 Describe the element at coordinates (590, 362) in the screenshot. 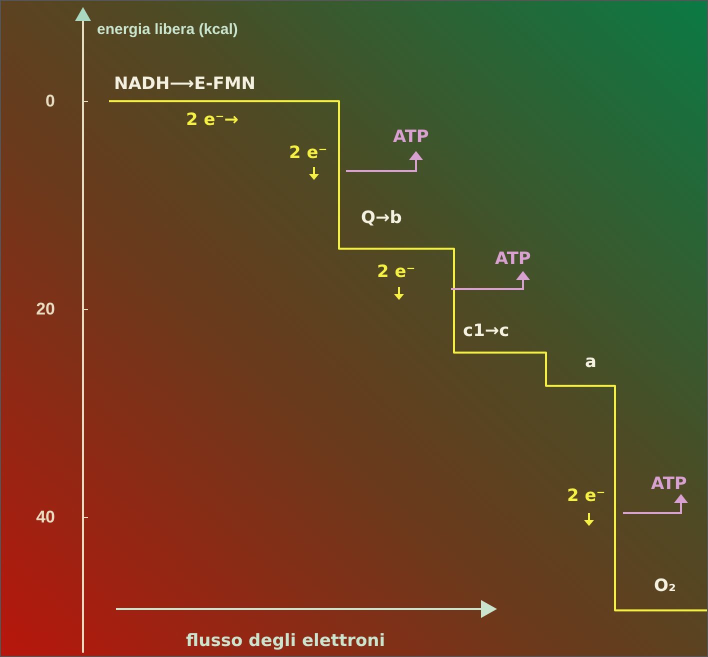

I see `annotation: a` at that location.